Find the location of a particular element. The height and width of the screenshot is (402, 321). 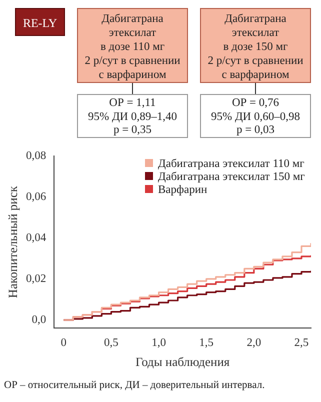

x-tick-label: 2,0 is located at coordinates (254, 343).